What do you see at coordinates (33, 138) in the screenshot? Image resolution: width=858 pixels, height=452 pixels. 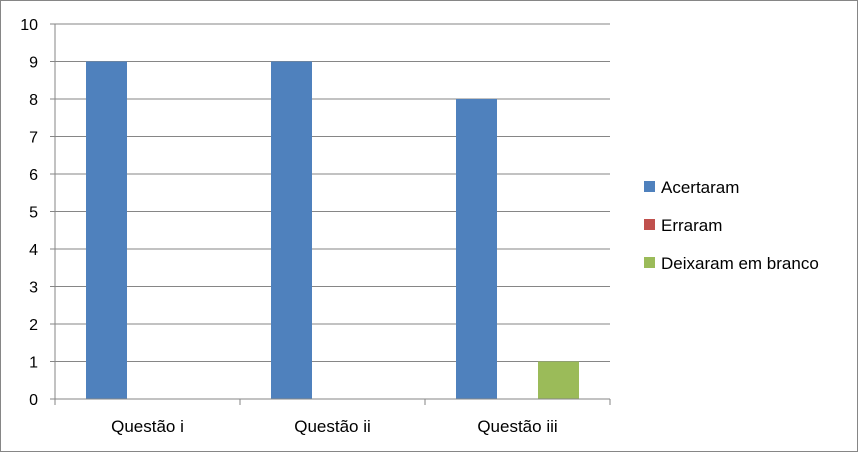 I see `y-tick-label: 7` at bounding box center [33, 138].